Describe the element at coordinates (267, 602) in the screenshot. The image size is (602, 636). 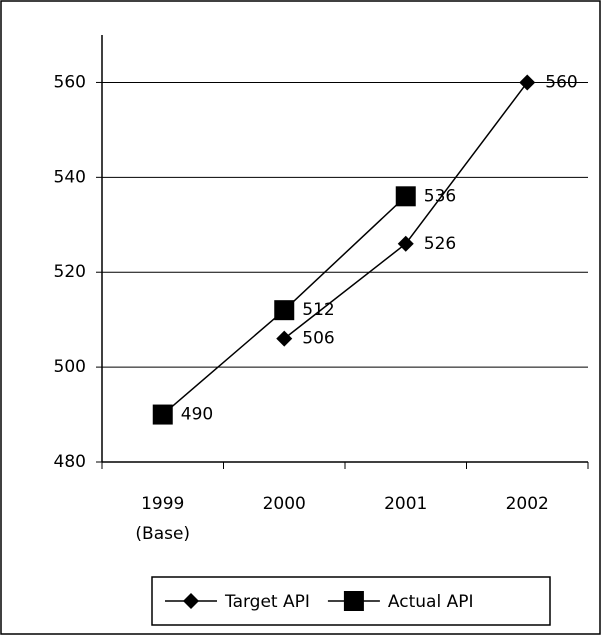
I see `legend-label: Target API` at that location.